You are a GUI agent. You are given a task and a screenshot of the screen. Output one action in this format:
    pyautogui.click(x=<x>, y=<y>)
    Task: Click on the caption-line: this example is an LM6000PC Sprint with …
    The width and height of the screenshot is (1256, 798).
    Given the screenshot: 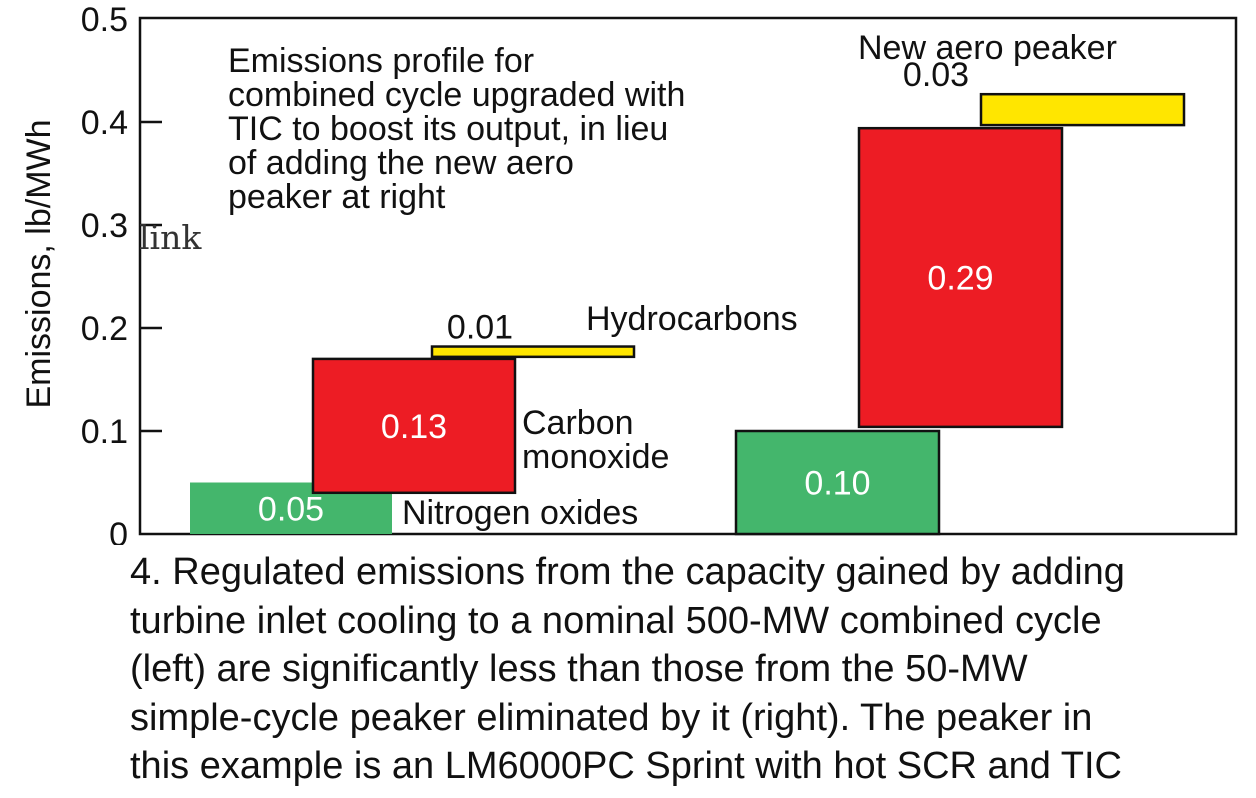 What is the action you would take?
    pyautogui.click(x=626, y=766)
    